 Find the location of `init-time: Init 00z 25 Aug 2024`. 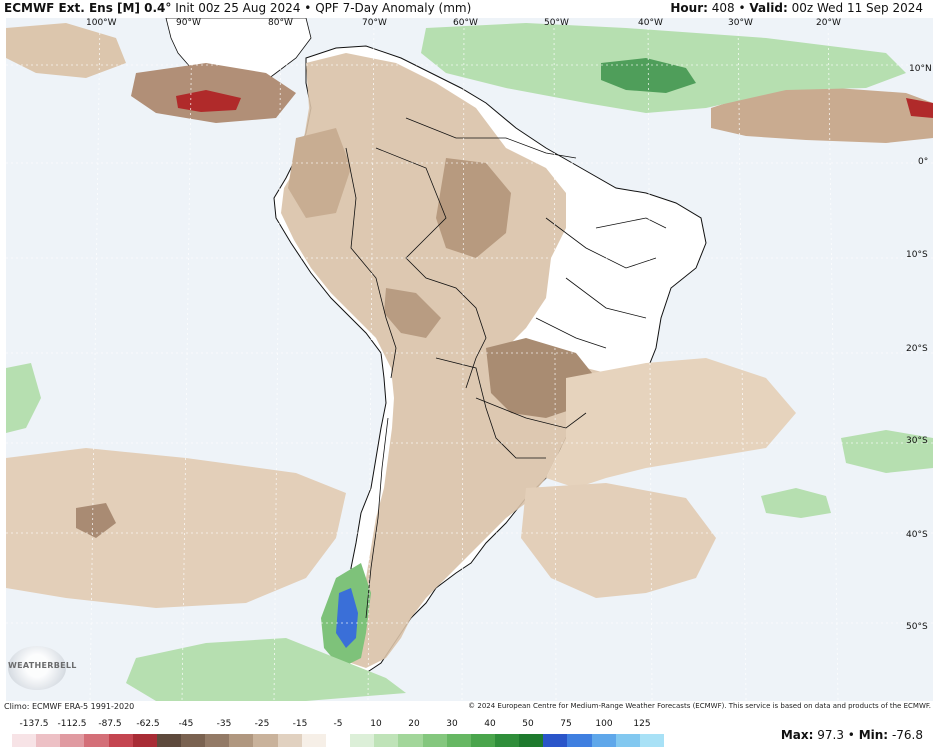

init-time: Init 00z 25 Aug 2024 is located at coordinates (238, 8).